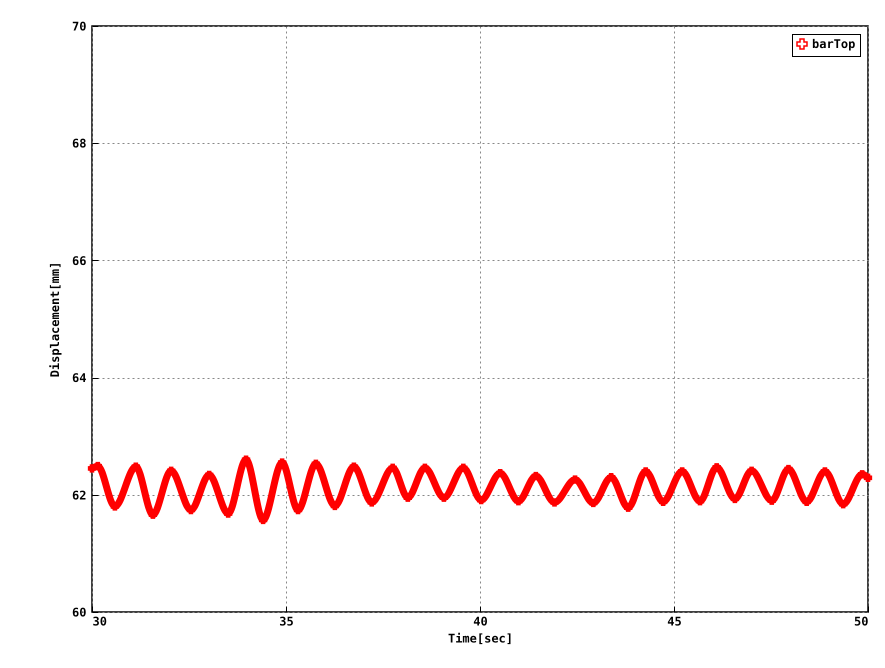 This screenshot has height=668, width=885. I want to click on y-tick-label: 66, so click(79, 261).